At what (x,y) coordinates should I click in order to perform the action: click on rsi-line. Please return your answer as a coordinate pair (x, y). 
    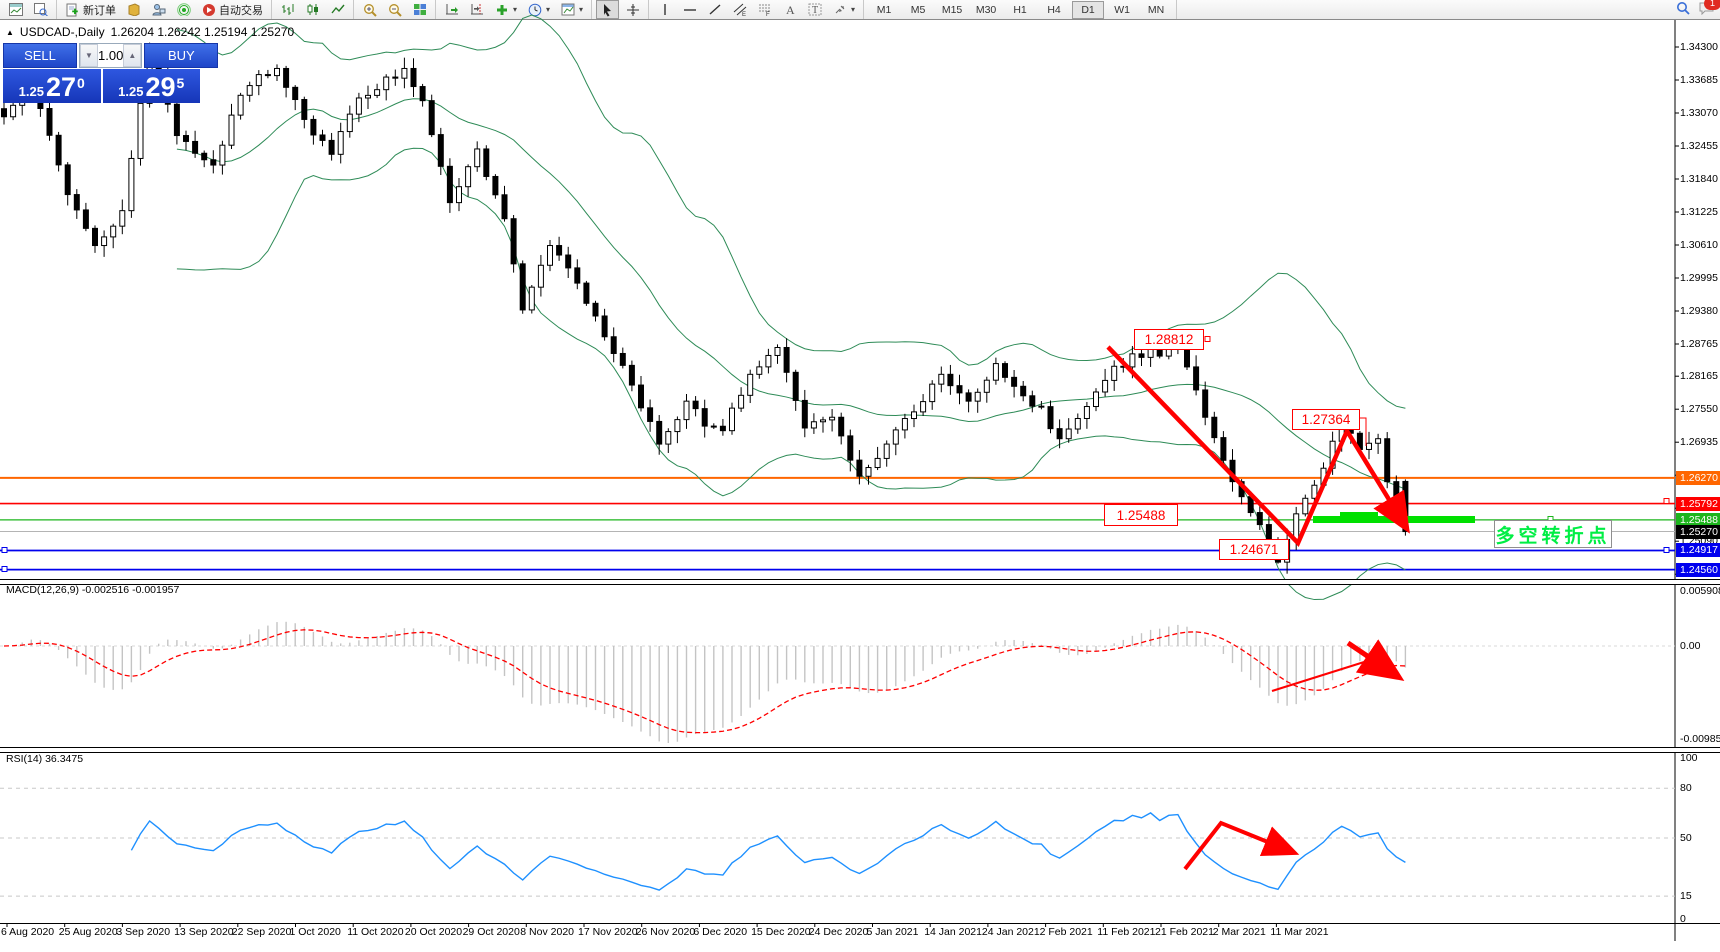
    Looking at the image, I should click on (768, 851).